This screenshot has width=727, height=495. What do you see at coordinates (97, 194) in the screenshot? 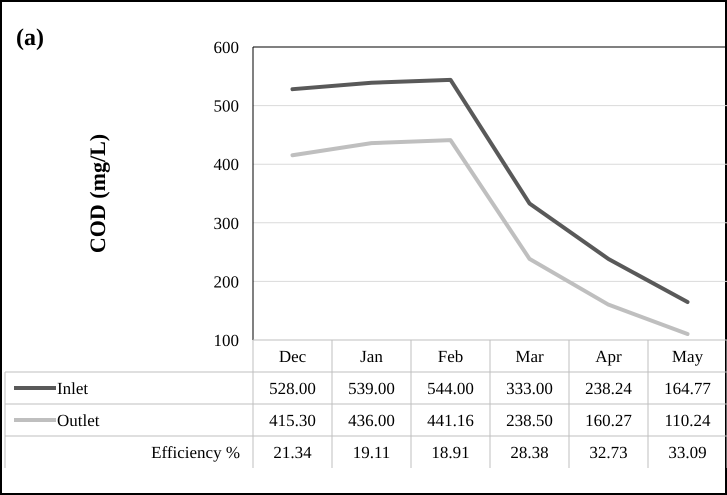
I see `y-axis-title: COD (mg/L)` at bounding box center [97, 194].